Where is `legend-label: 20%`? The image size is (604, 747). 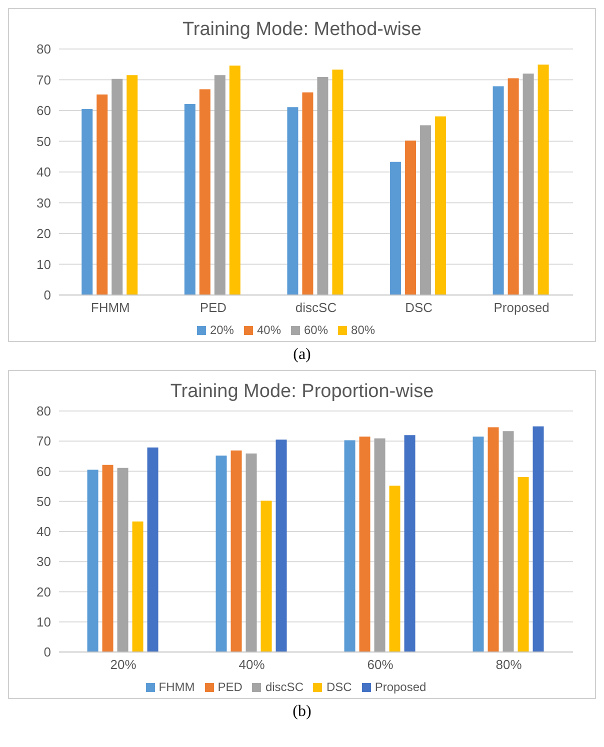
legend-label: 20% is located at coordinates (222, 330).